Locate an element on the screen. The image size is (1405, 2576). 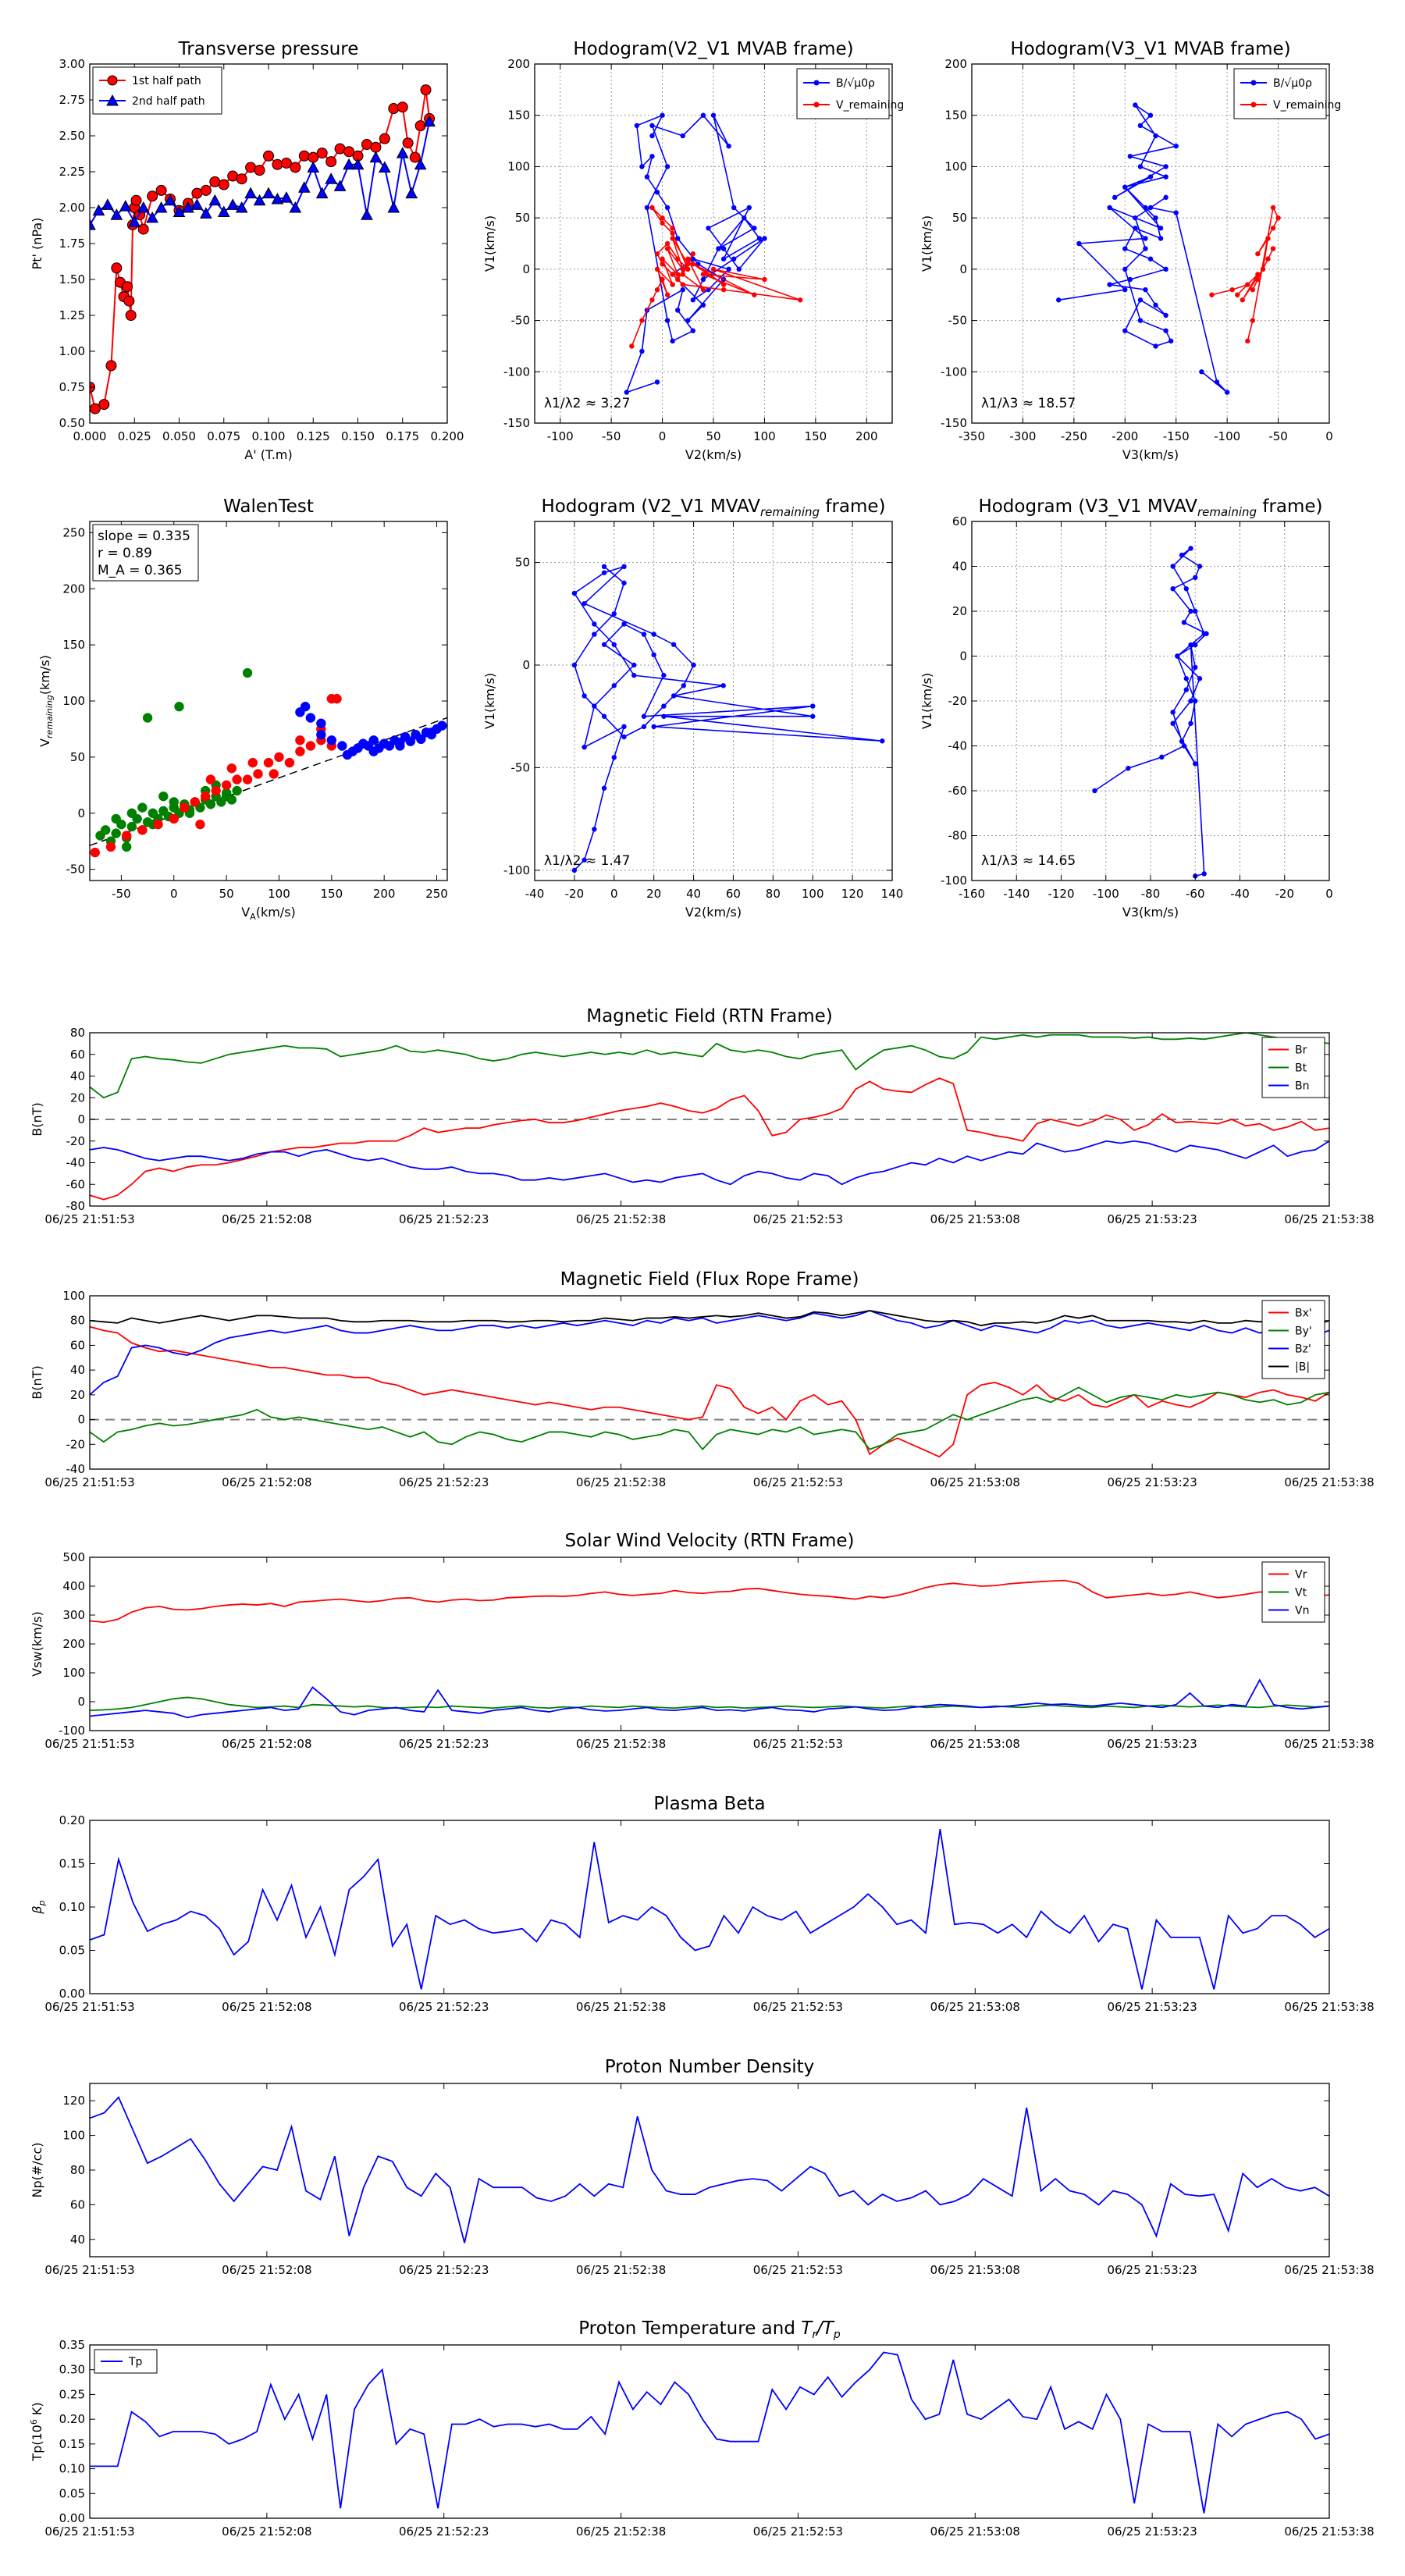
title-sub: p is located at coordinates (837, 2335).